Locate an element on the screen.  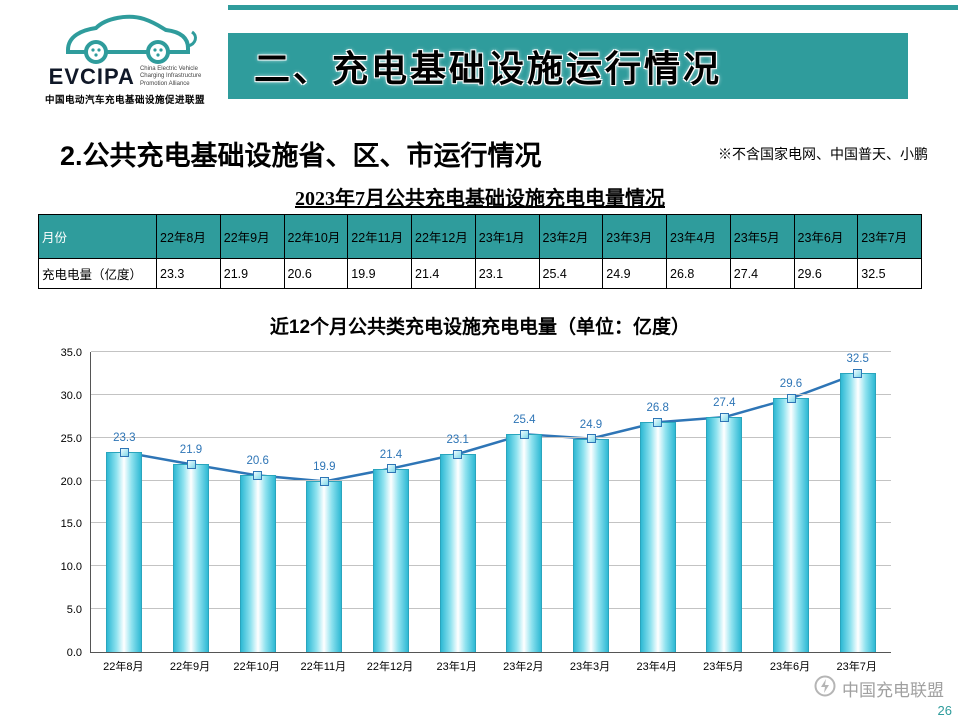
month-cell: 23年1月 is located at coordinates (507, 236).